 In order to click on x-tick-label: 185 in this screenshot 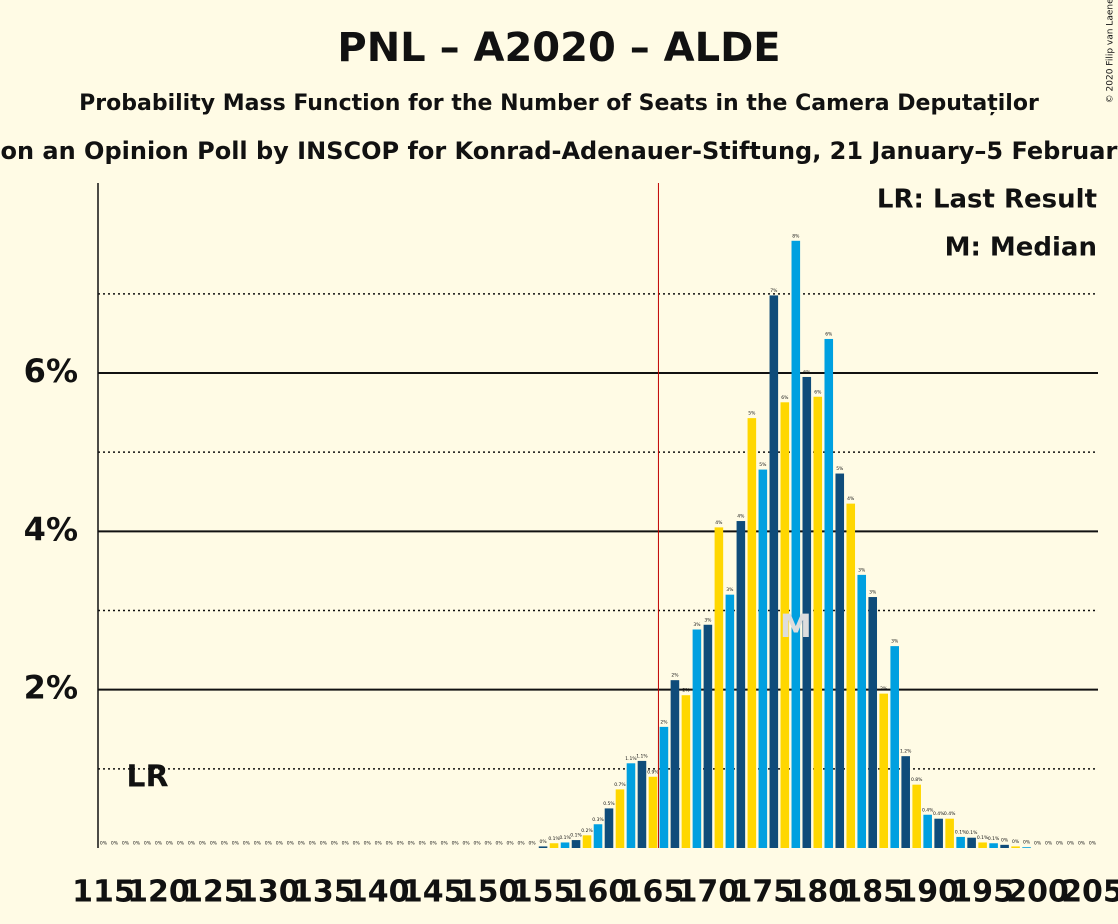, I will do `click(872, 892)`.